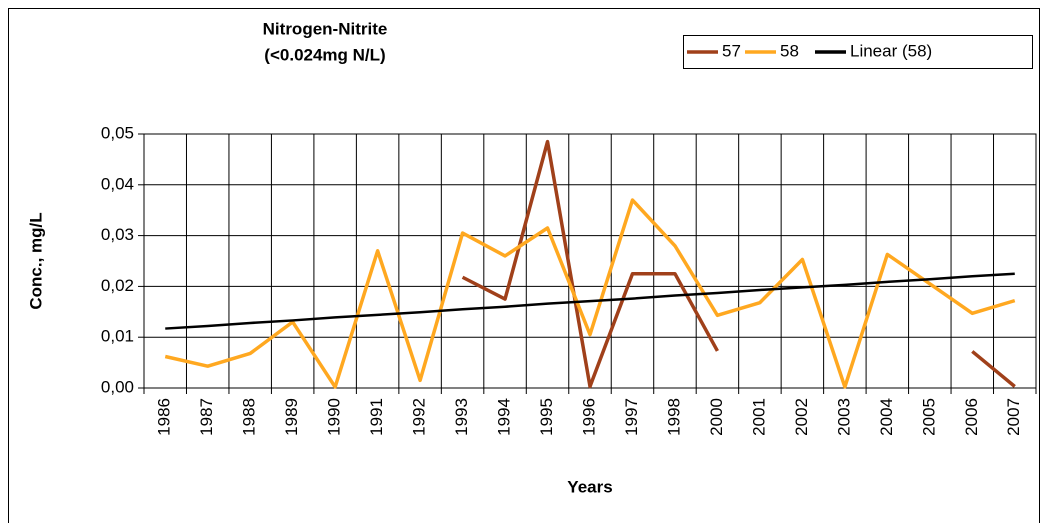 The height and width of the screenshot is (523, 1047). What do you see at coordinates (588, 417) in the screenshot?
I see `x-tick-label: 1996` at bounding box center [588, 417].